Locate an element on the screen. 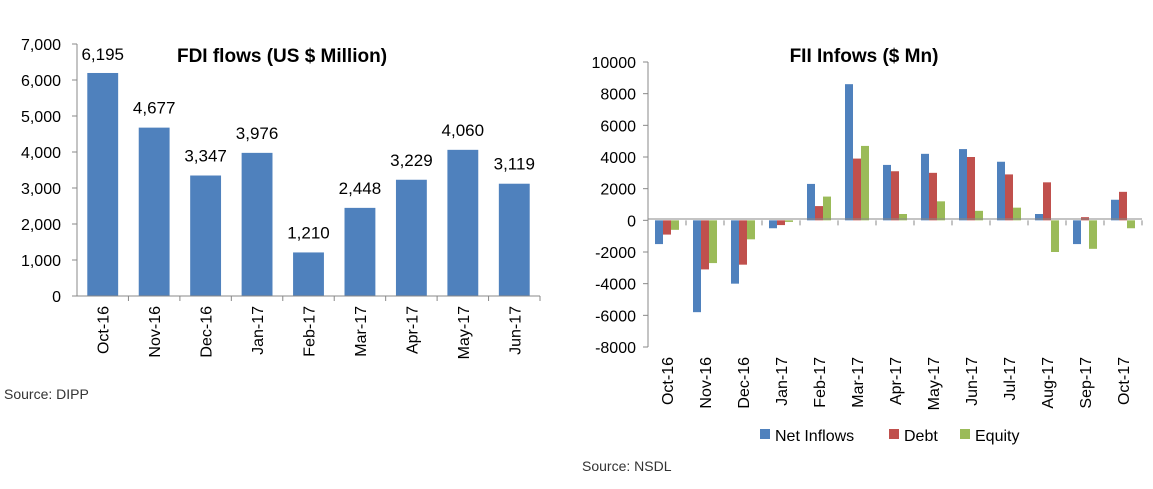  fdi-data-label: 1,210 is located at coordinates (308, 232).